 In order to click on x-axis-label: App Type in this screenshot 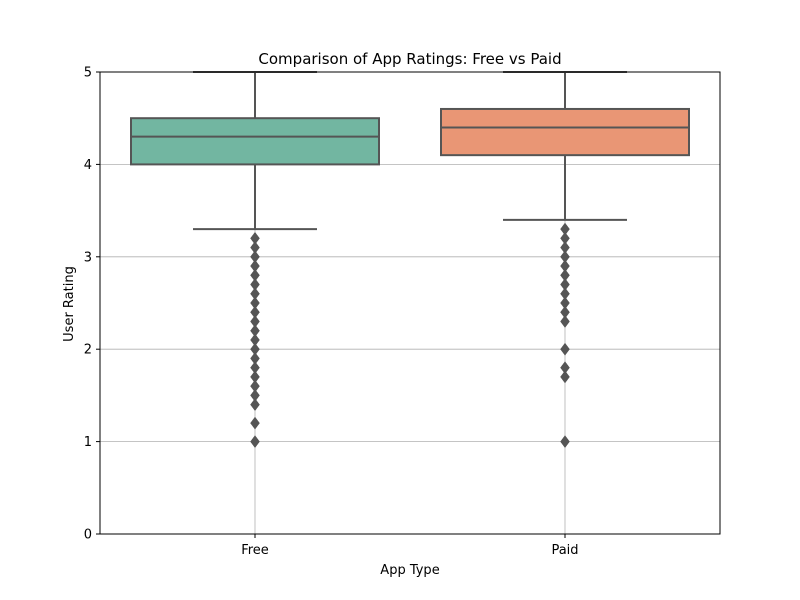, I will do `click(409, 570)`.